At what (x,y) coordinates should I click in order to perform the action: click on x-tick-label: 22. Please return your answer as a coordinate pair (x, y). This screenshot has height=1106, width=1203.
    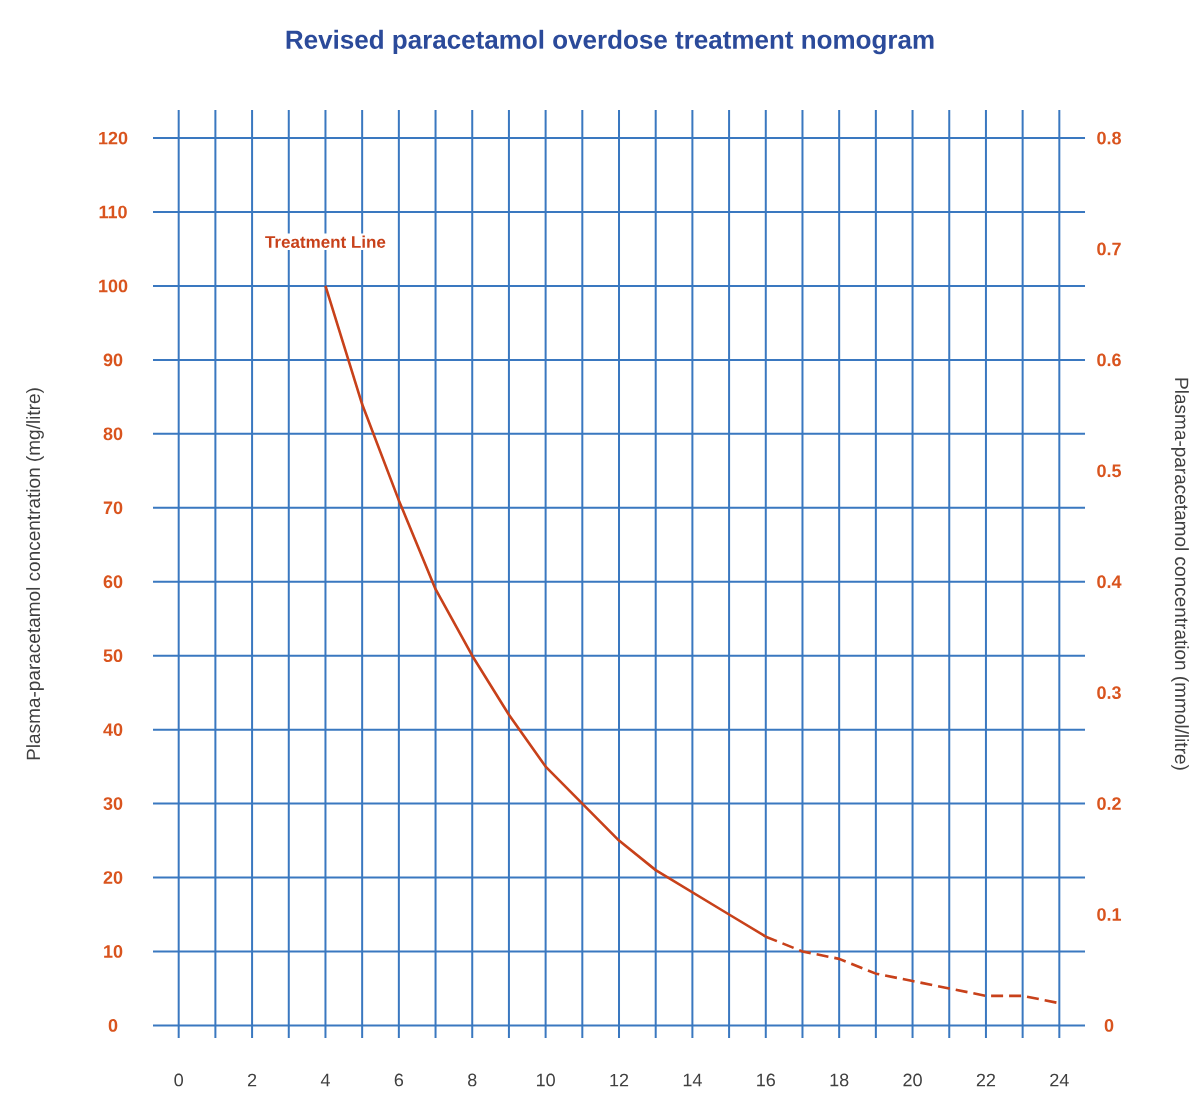
    Looking at the image, I should click on (986, 1080).